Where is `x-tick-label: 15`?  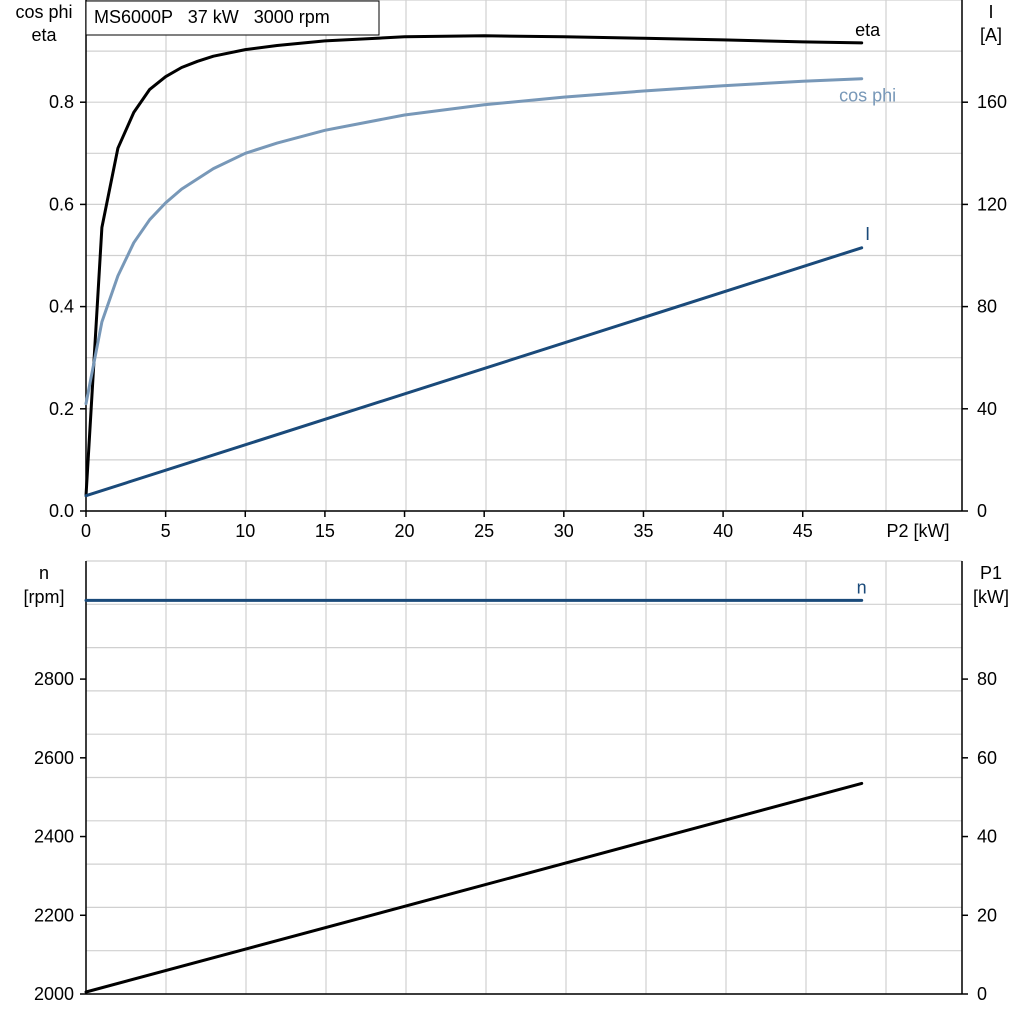
x-tick-label: 15 is located at coordinates (325, 531).